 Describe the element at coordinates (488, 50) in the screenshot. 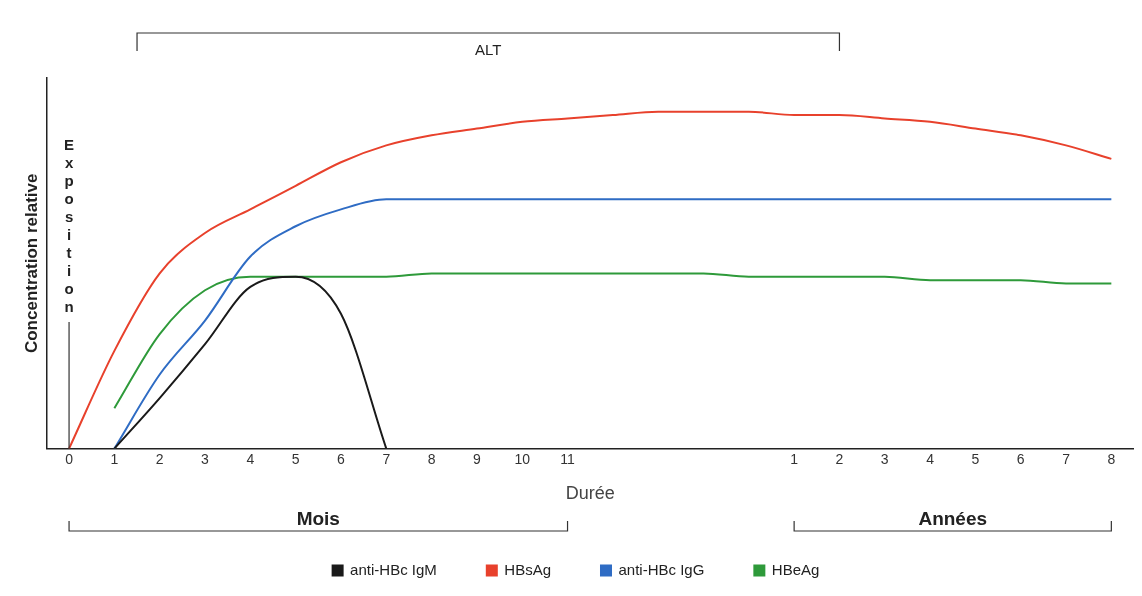

I see `text: ALT` at that location.